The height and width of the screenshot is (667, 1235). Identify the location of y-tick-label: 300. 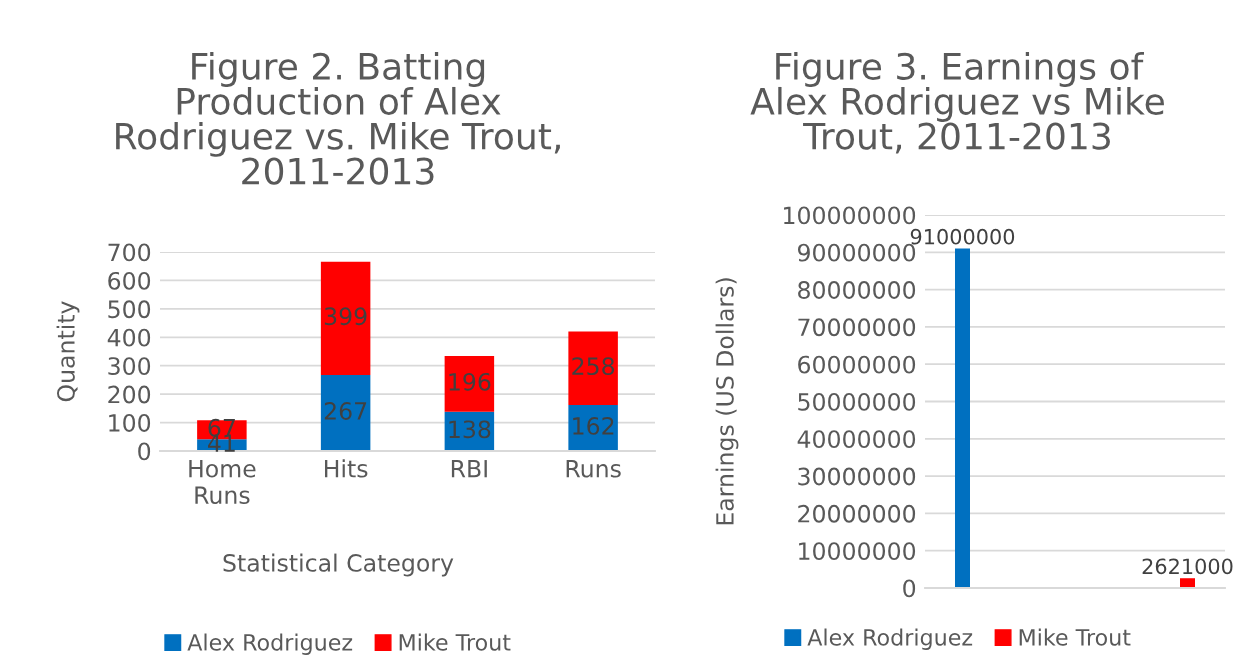
(129, 366).